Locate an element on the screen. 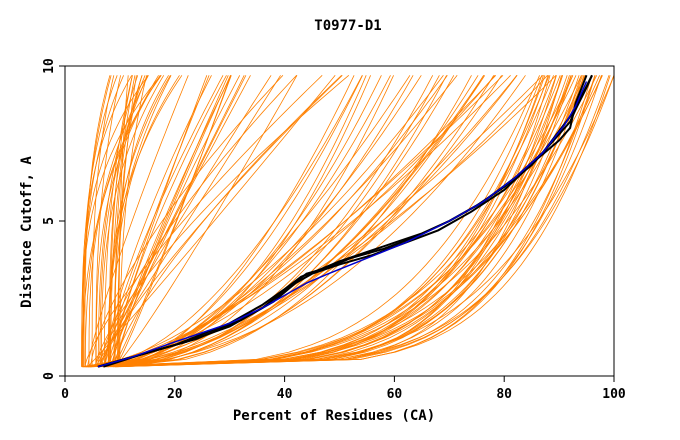 This screenshot has width=680, height=440. y-tick-label: 10 is located at coordinates (49, 66).